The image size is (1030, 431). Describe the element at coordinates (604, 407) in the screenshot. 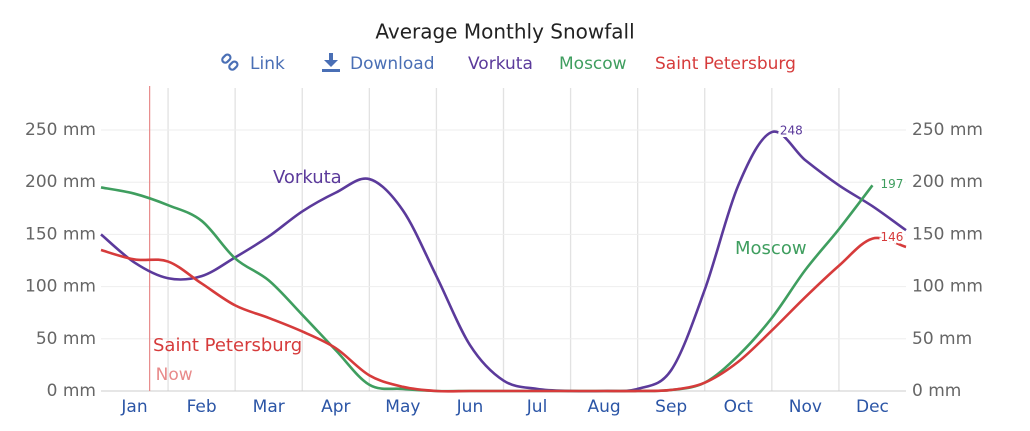

I see `x-tick-label: Aug` at that location.